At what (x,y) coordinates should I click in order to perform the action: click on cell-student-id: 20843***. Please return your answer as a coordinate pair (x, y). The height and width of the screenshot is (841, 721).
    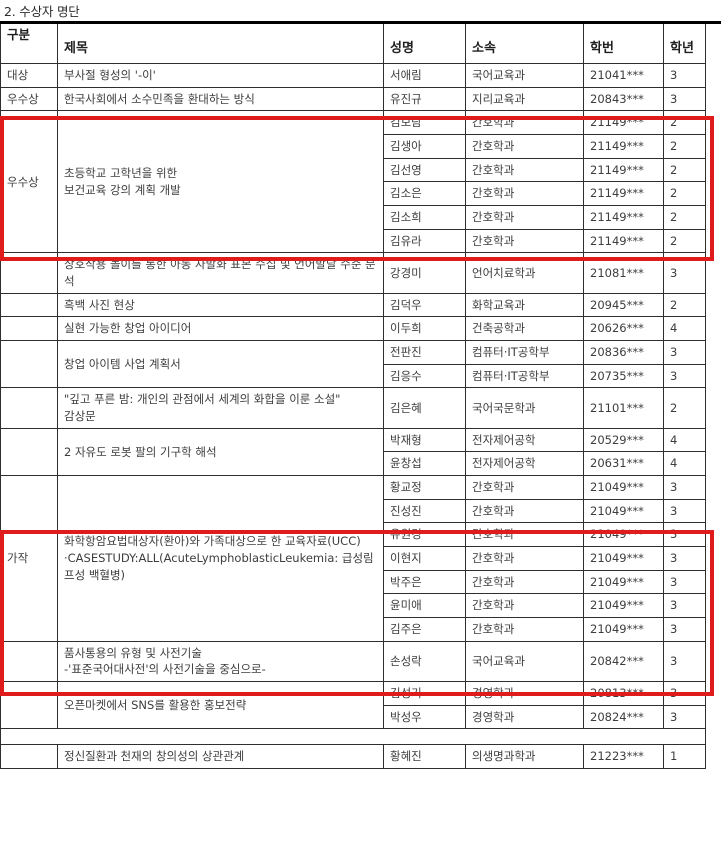
    Looking at the image, I should click on (623, 99).